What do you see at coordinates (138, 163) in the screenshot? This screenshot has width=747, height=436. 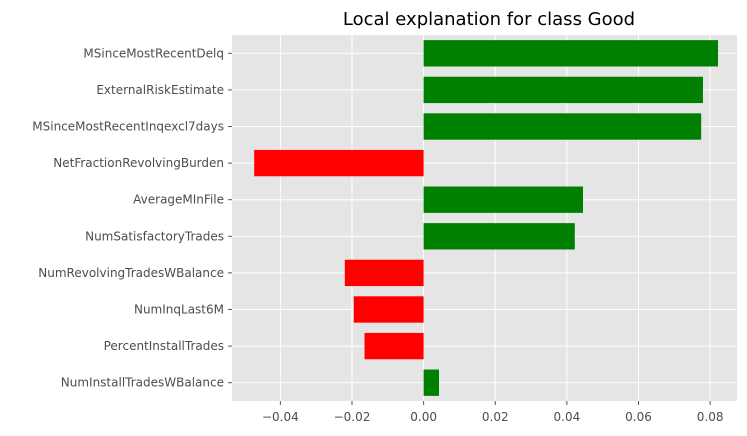 I see `y-tick-label: NetFractionRevolvingBurden` at bounding box center [138, 163].